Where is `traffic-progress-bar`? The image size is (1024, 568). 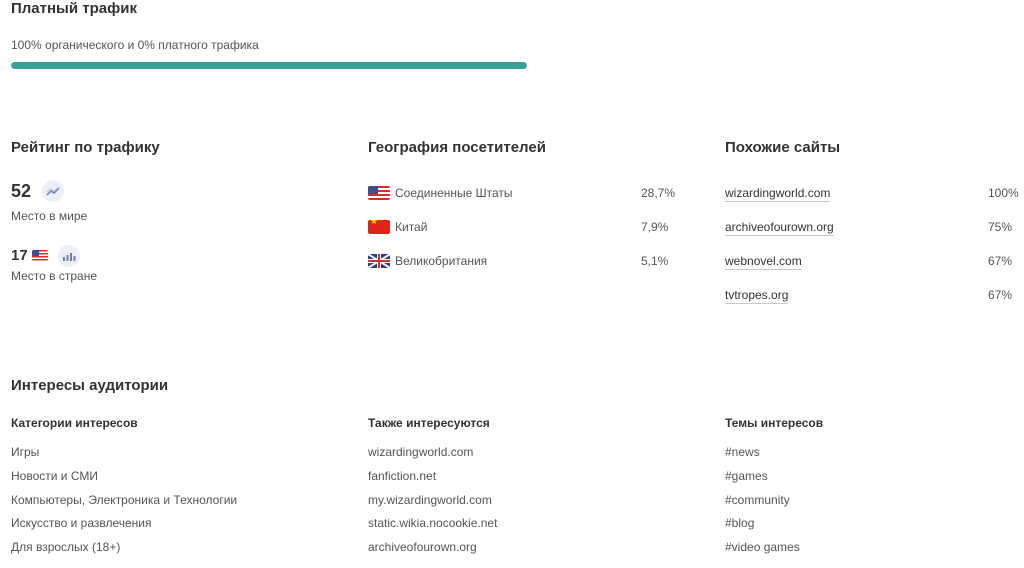
traffic-progress-bar is located at coordinates (269, 65).